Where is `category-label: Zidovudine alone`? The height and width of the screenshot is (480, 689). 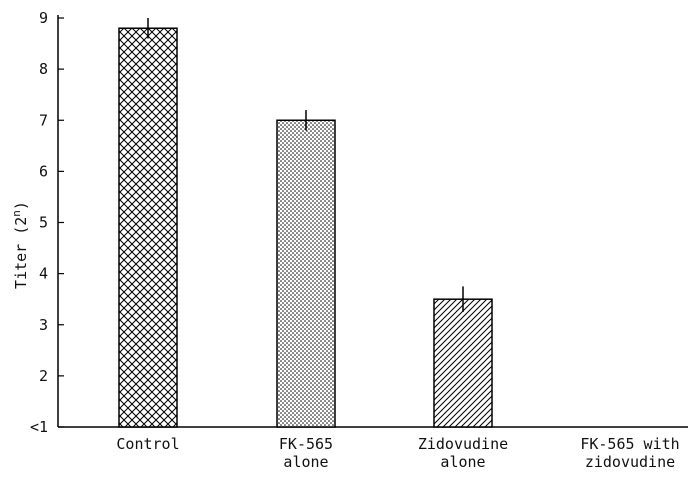 category-label: Zidovudine alone is located at coordinates (463, 453).